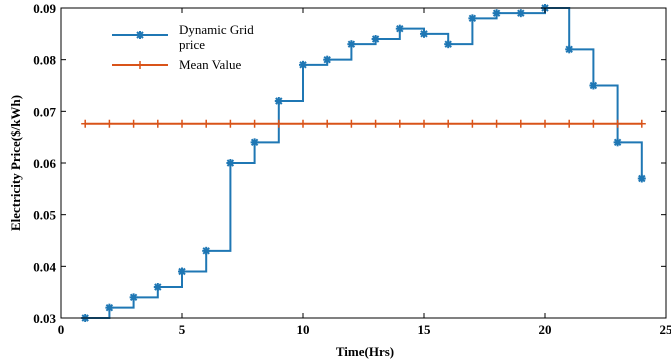  Describe the element at coordinates (44, 163) in the screenshot. I see `y-tick-label: 0.06` at that location.